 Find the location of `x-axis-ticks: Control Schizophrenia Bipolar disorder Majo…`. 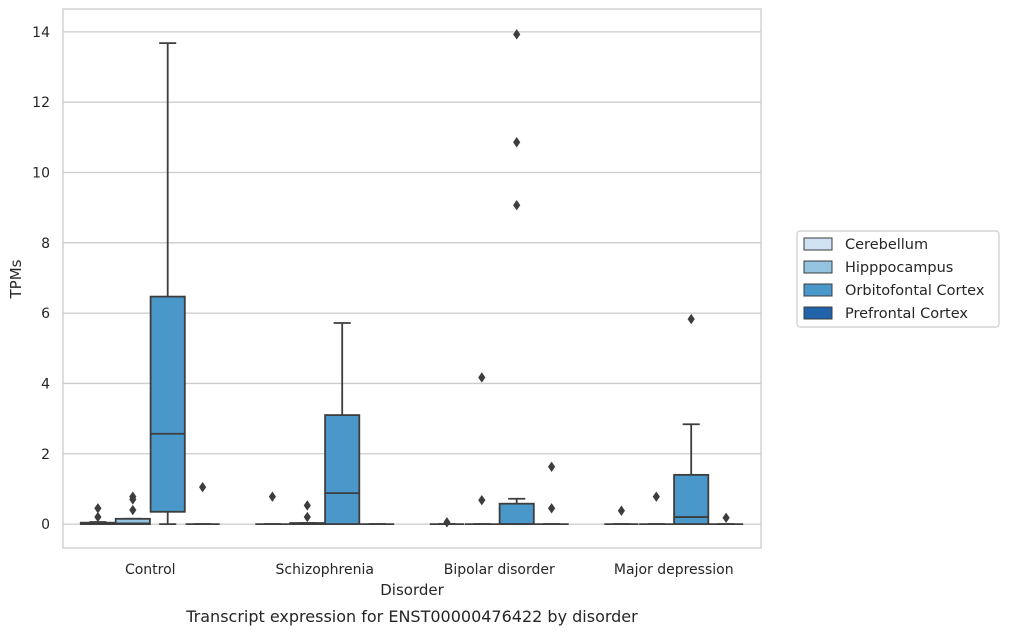

x-axis-ticks: Control Schizophrenia Bipolar disorder Majo… is located at coordinates (429, 570).